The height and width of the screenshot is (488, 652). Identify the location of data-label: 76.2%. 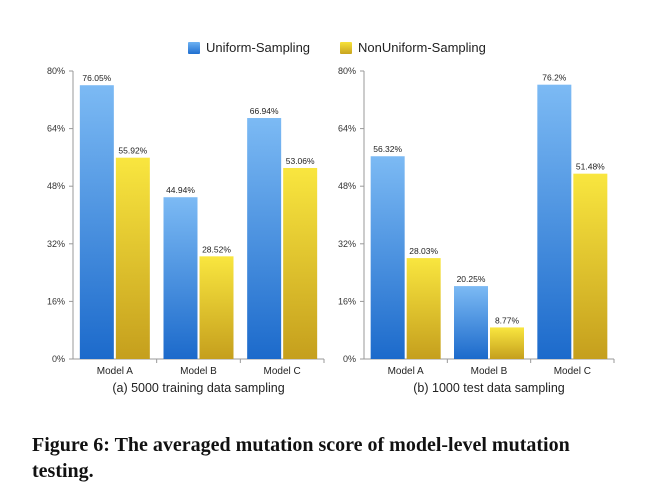
(554, 78).